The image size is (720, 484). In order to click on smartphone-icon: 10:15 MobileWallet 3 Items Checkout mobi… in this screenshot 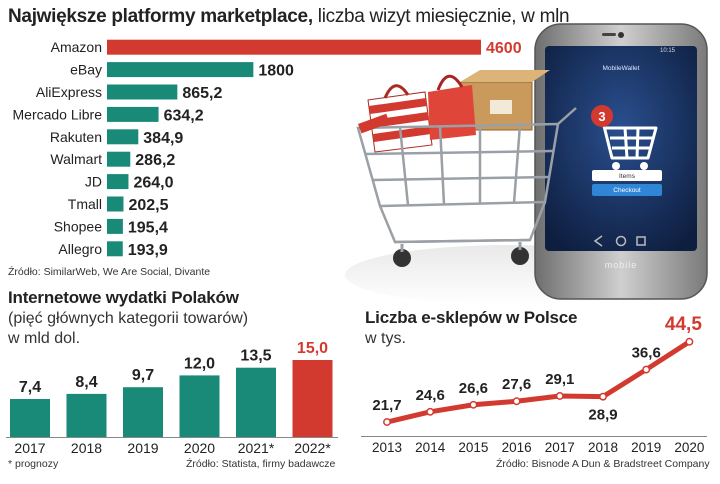, I will do `click(621, 161)`.